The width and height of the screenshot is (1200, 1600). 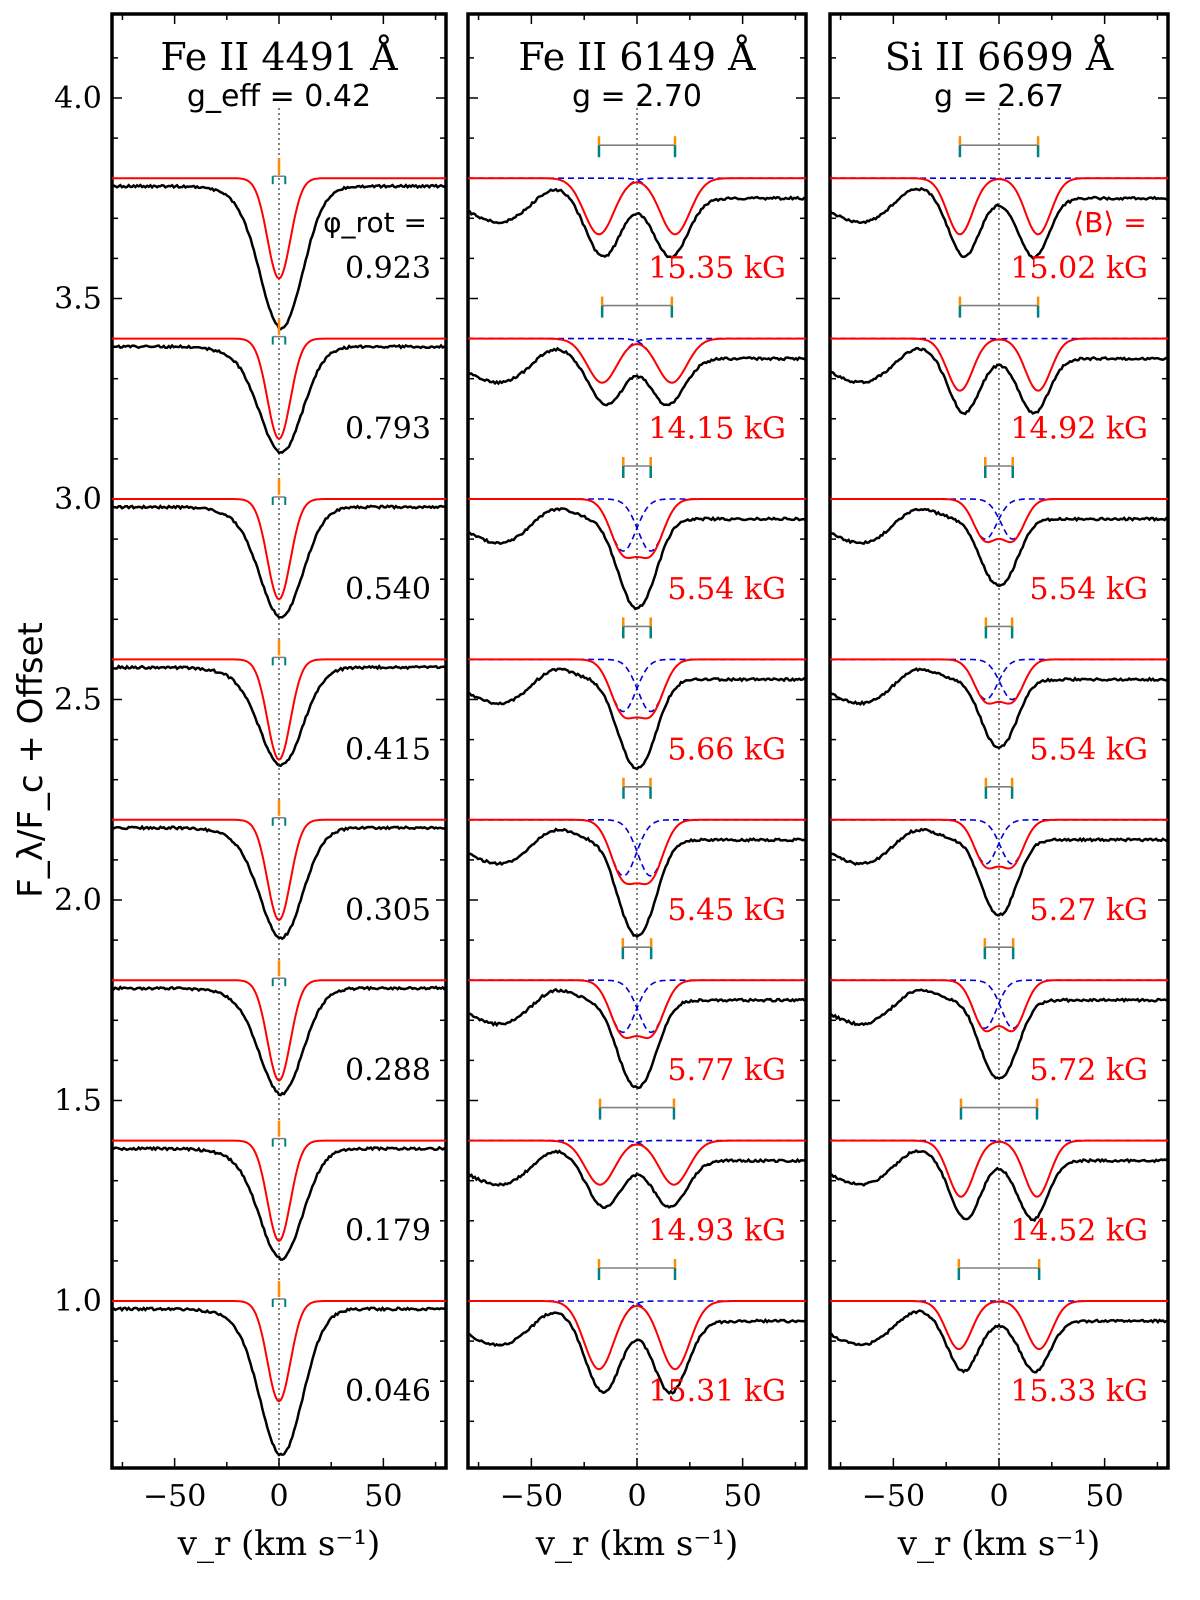 I want to click on field-strength-label: 5.66 kG, so click(x=727, y=749).